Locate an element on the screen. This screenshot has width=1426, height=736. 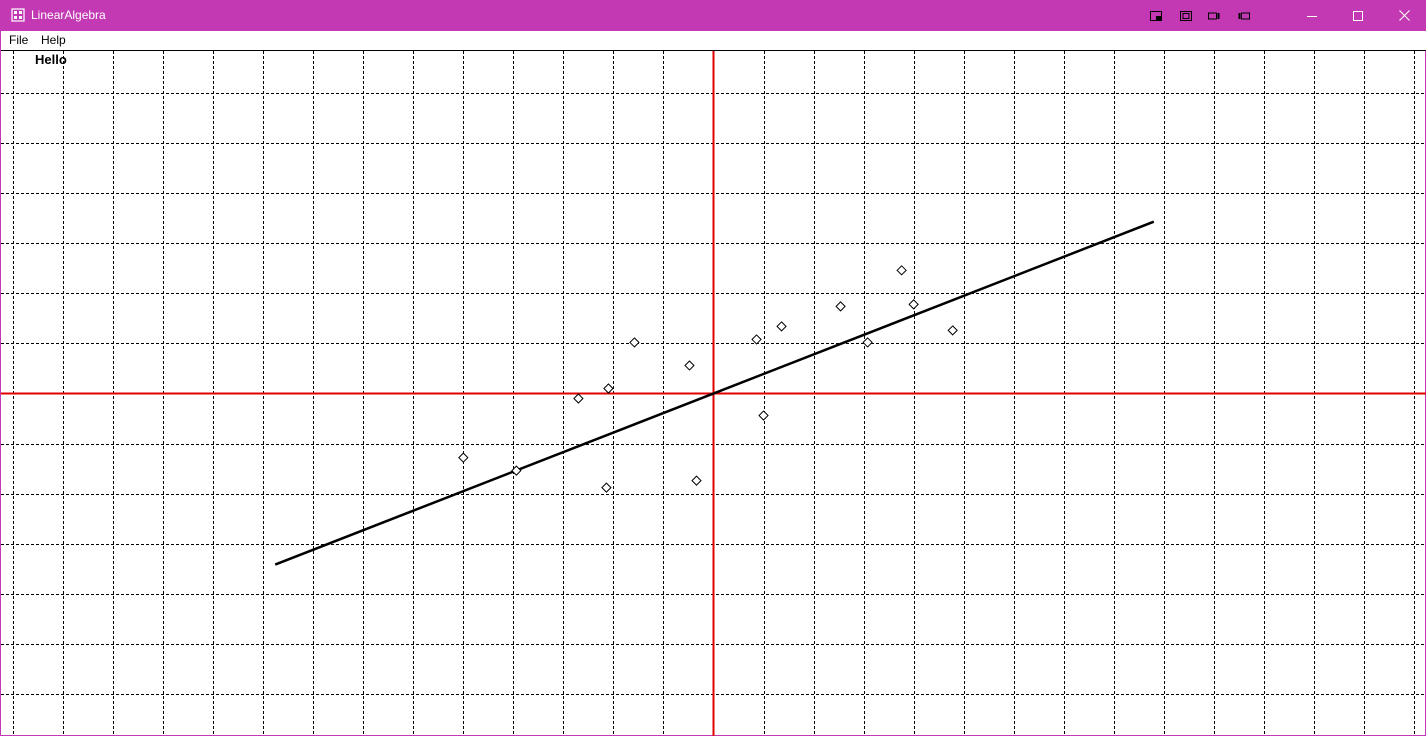
calculator-grid-icon is located at coordinates (18, 15).